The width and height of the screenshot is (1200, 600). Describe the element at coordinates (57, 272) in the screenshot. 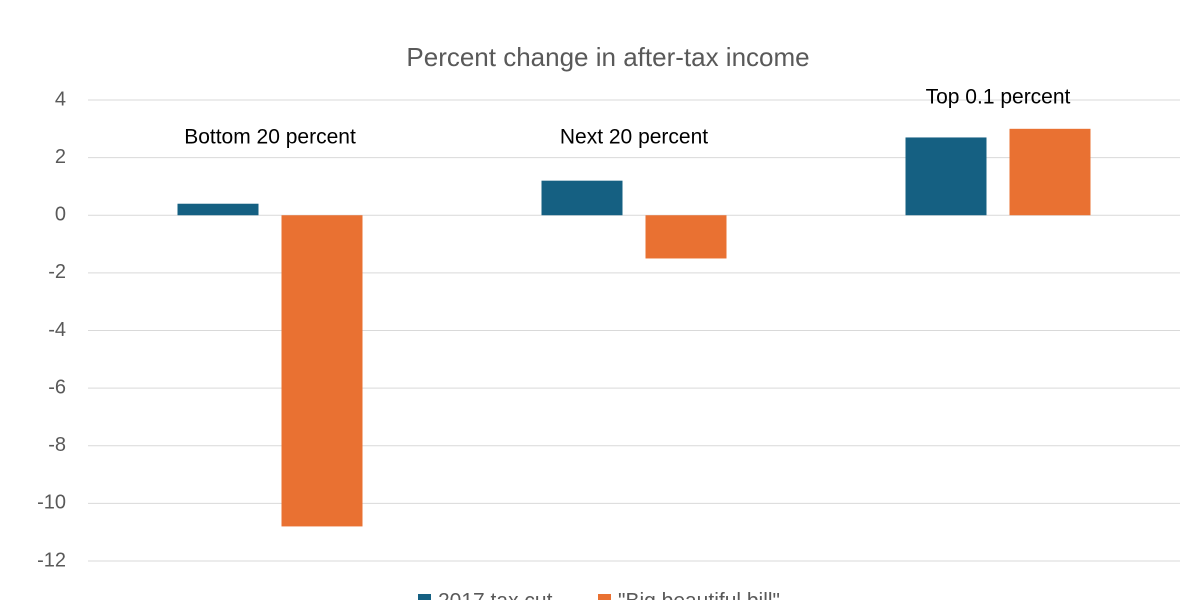

I see `y-tick-label: -2` at that location.